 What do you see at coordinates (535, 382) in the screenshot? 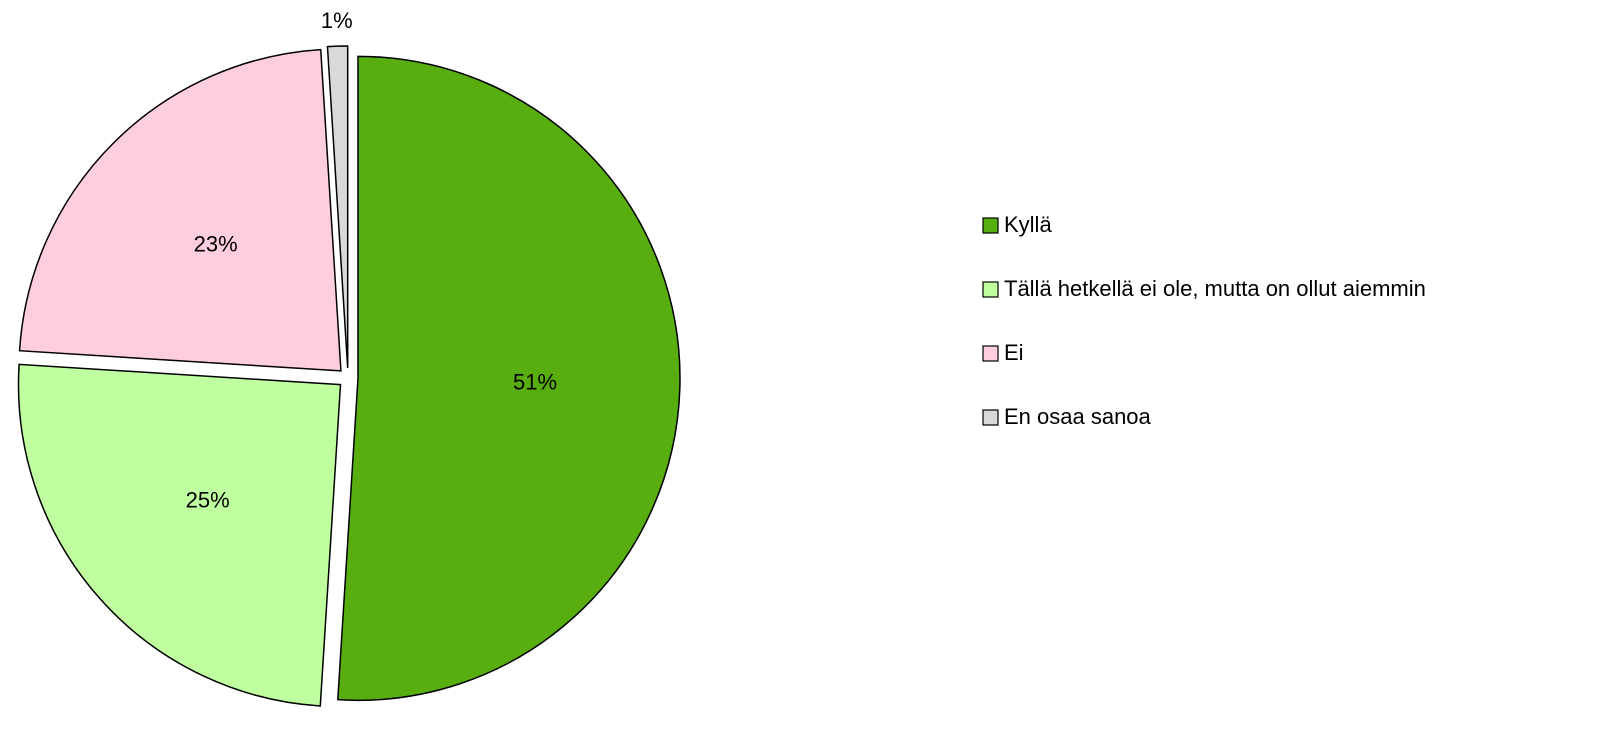
I see `data-label: 51%` at bounding box center [535, 382].